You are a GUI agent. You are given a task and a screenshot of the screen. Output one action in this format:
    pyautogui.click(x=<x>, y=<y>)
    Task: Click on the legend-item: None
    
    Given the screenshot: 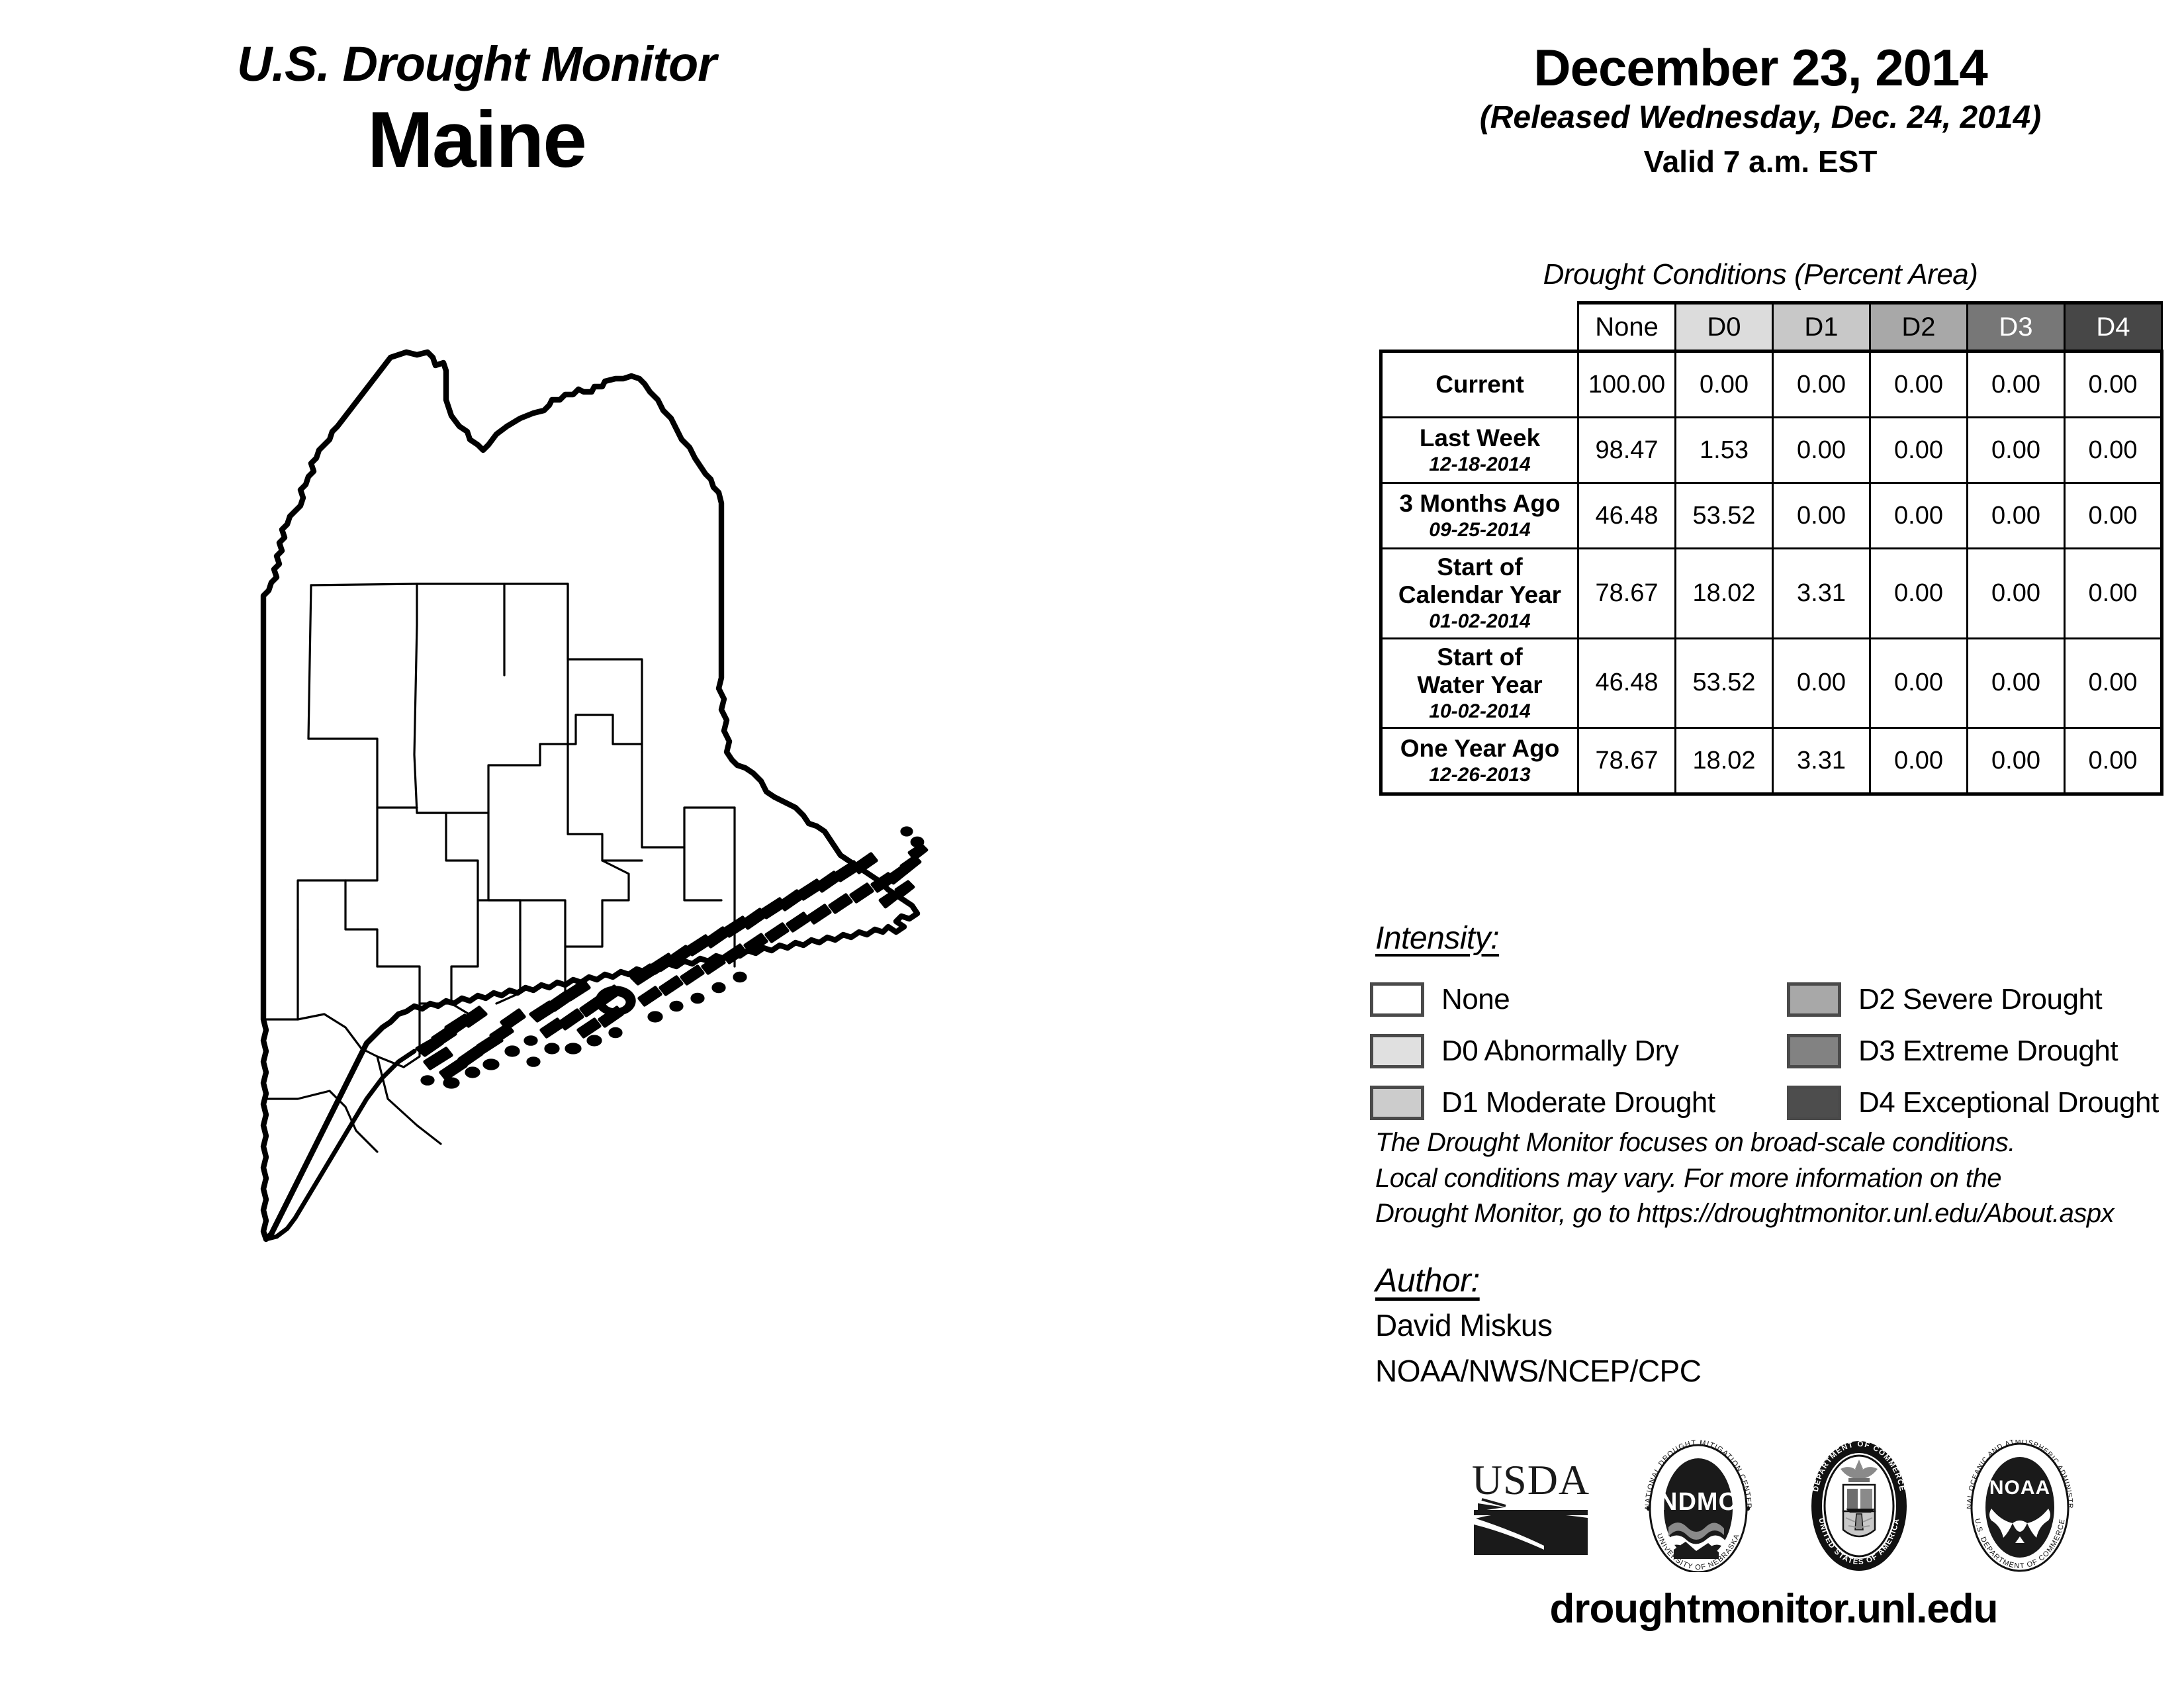 What is the action you would take?
    pyautogui.click(x=1578, y=999)
    